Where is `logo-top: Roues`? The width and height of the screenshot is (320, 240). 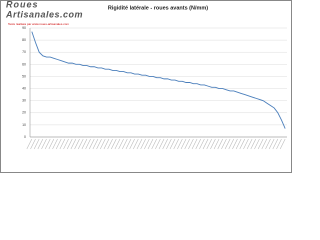 logo-top: Roues is located at coordinates (22, 4).